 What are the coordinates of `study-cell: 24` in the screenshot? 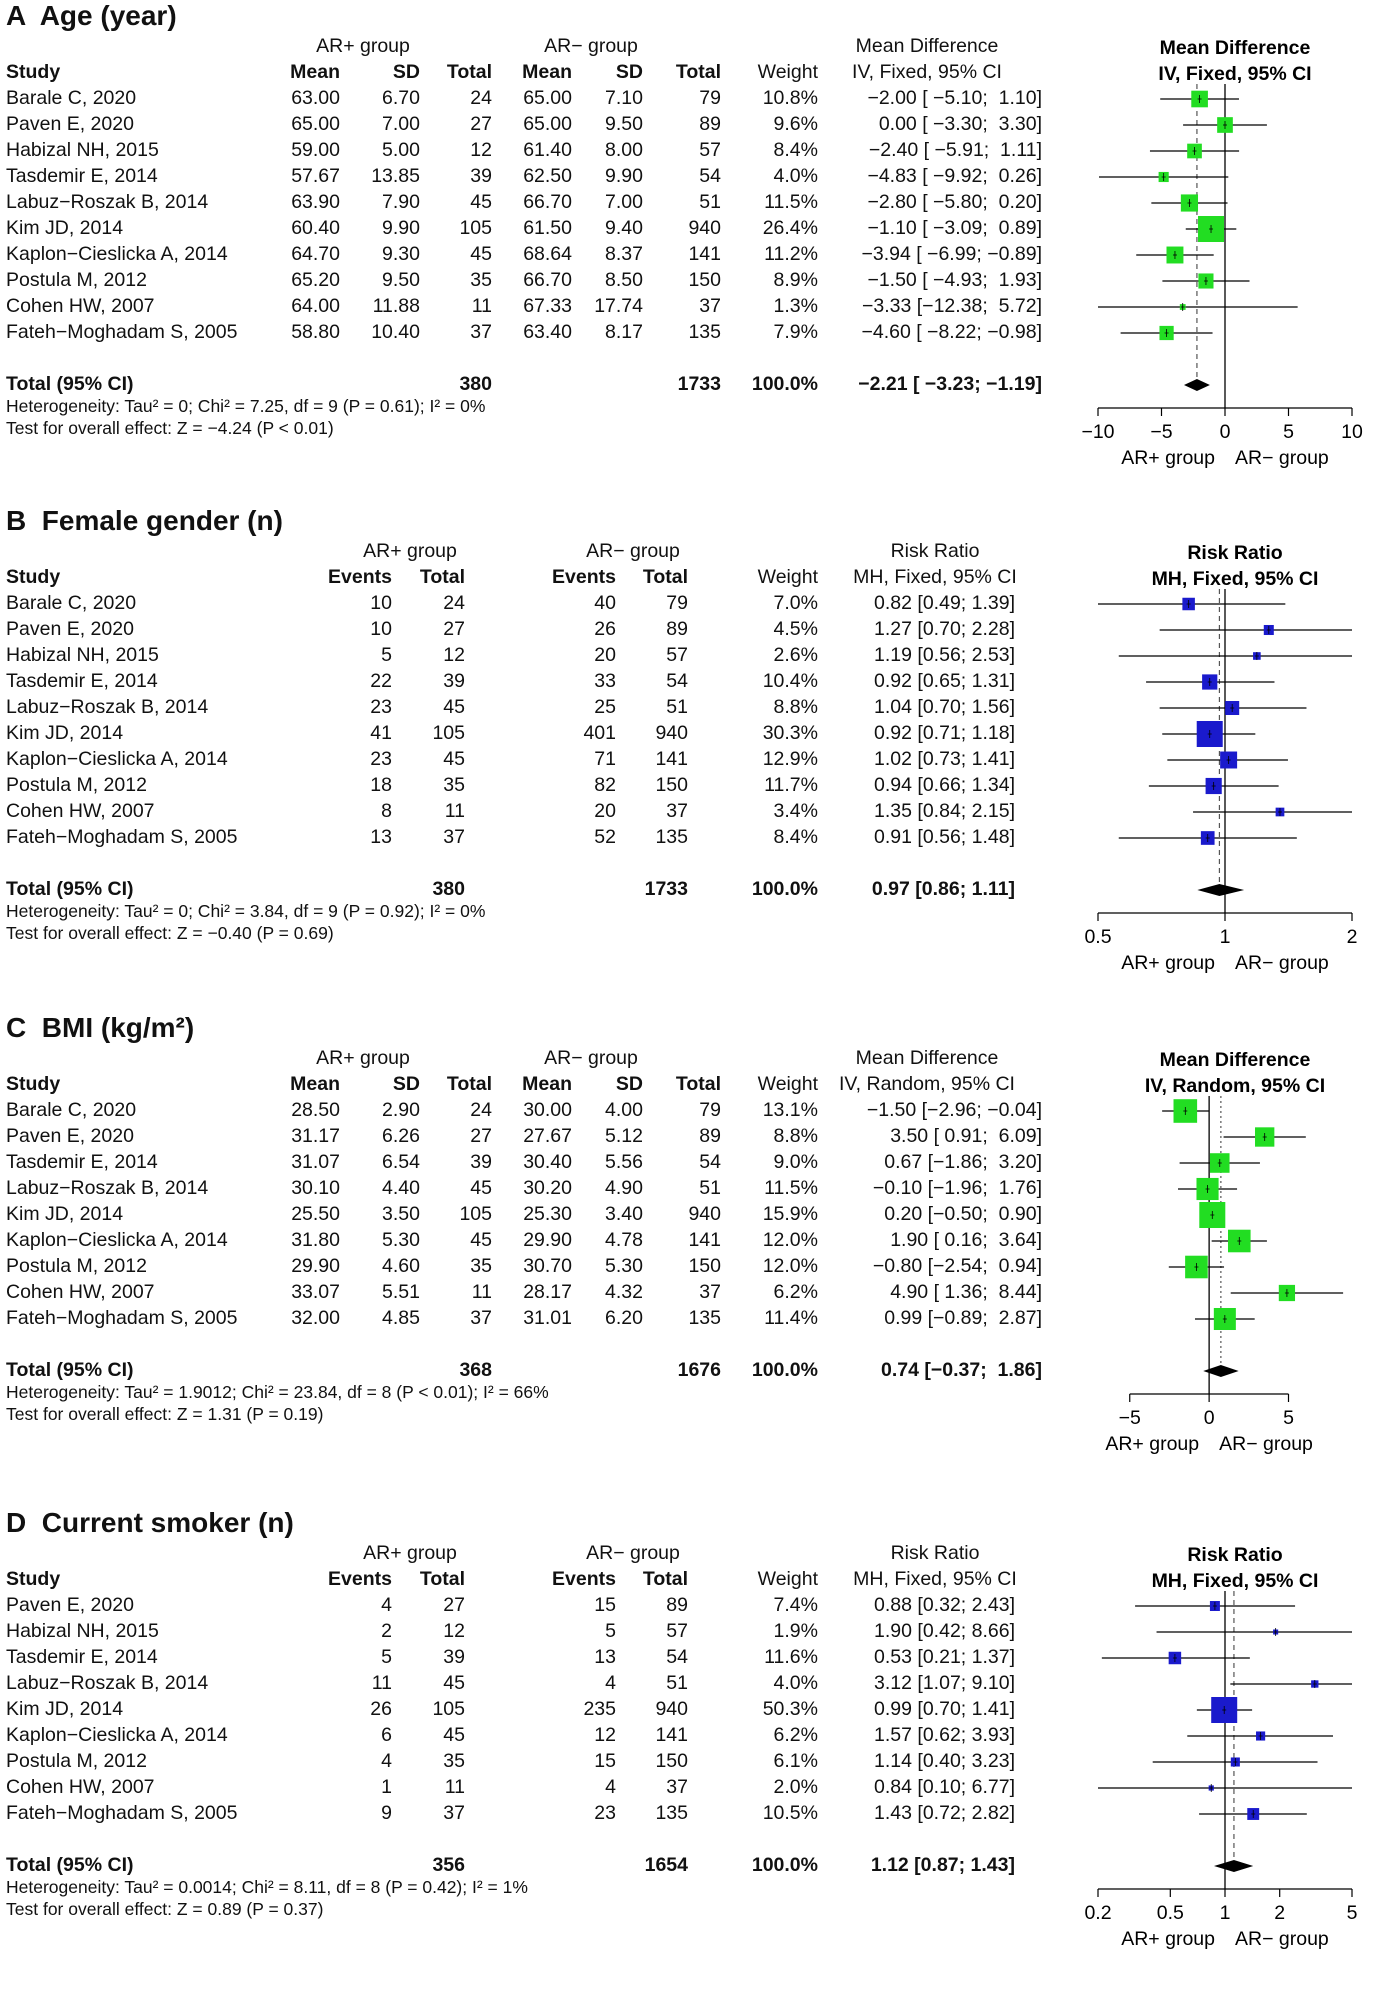 It's located at (481, 1110).